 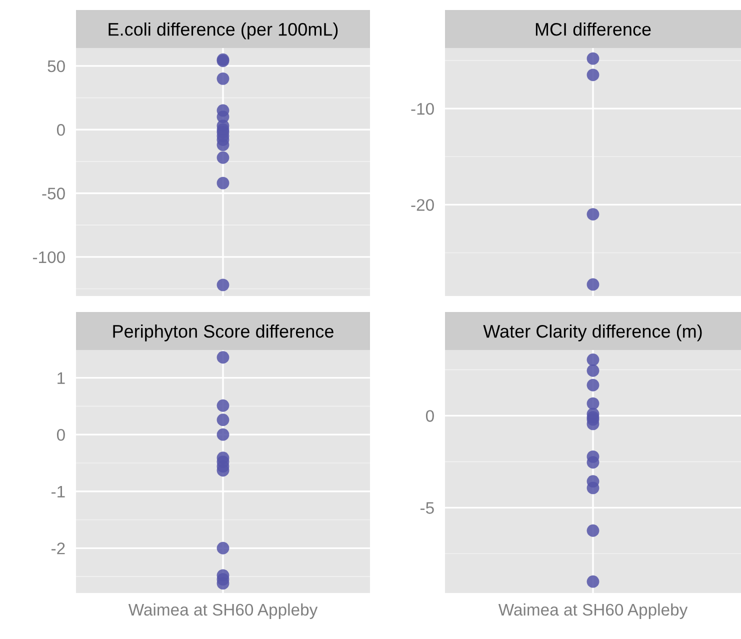 I want to click on y-tick-label: -50, so click(x=53, y=194).